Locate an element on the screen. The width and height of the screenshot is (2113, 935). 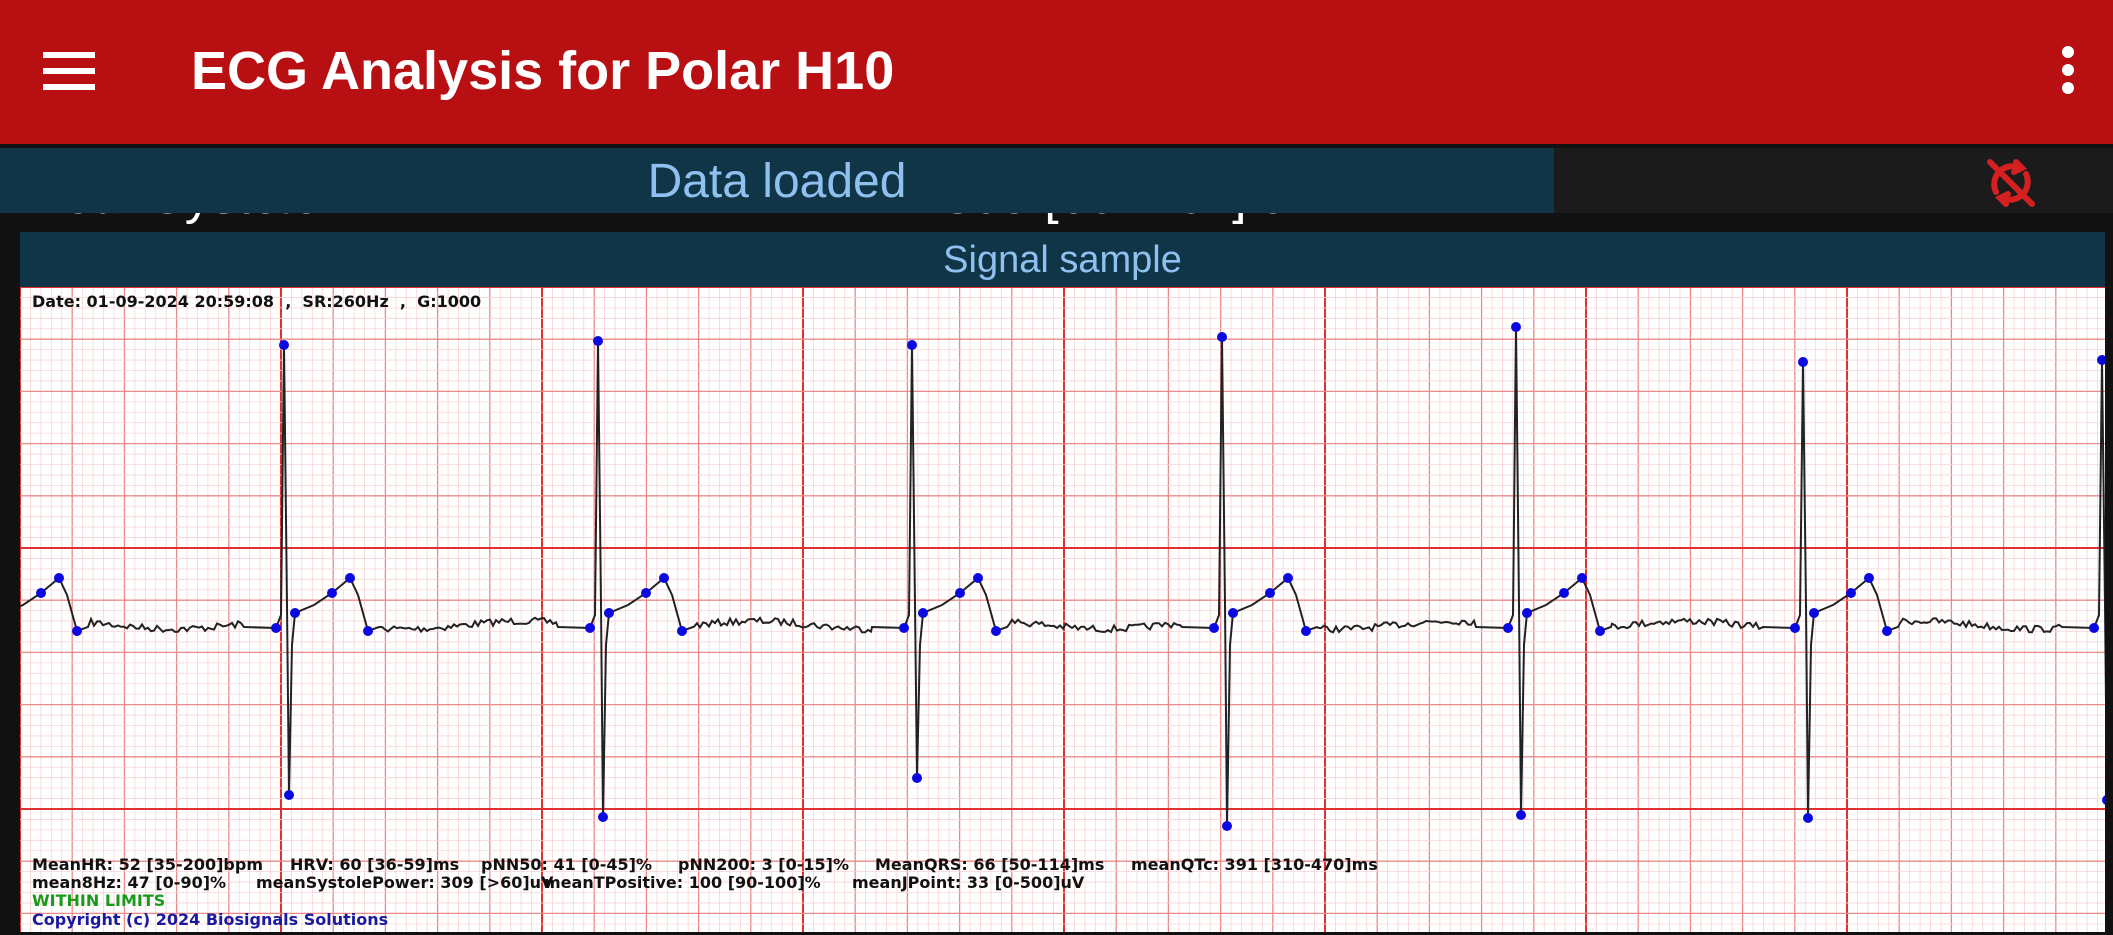
stat: meanSystolePower: 309 [>60]uV is located at coordinates (405, 882).